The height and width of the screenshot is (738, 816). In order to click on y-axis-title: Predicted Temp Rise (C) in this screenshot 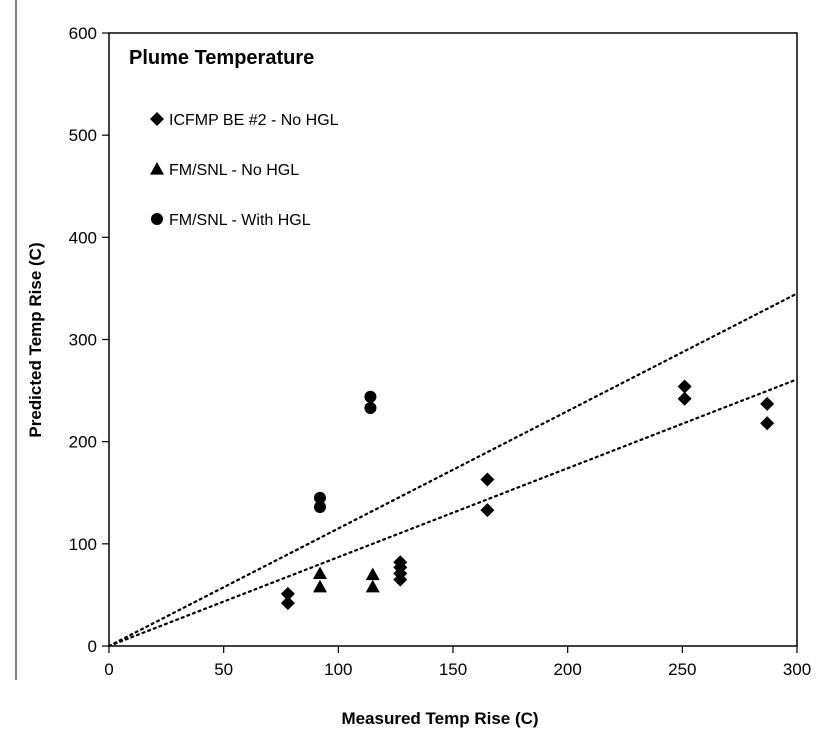, I will do `click(35, 339)`.